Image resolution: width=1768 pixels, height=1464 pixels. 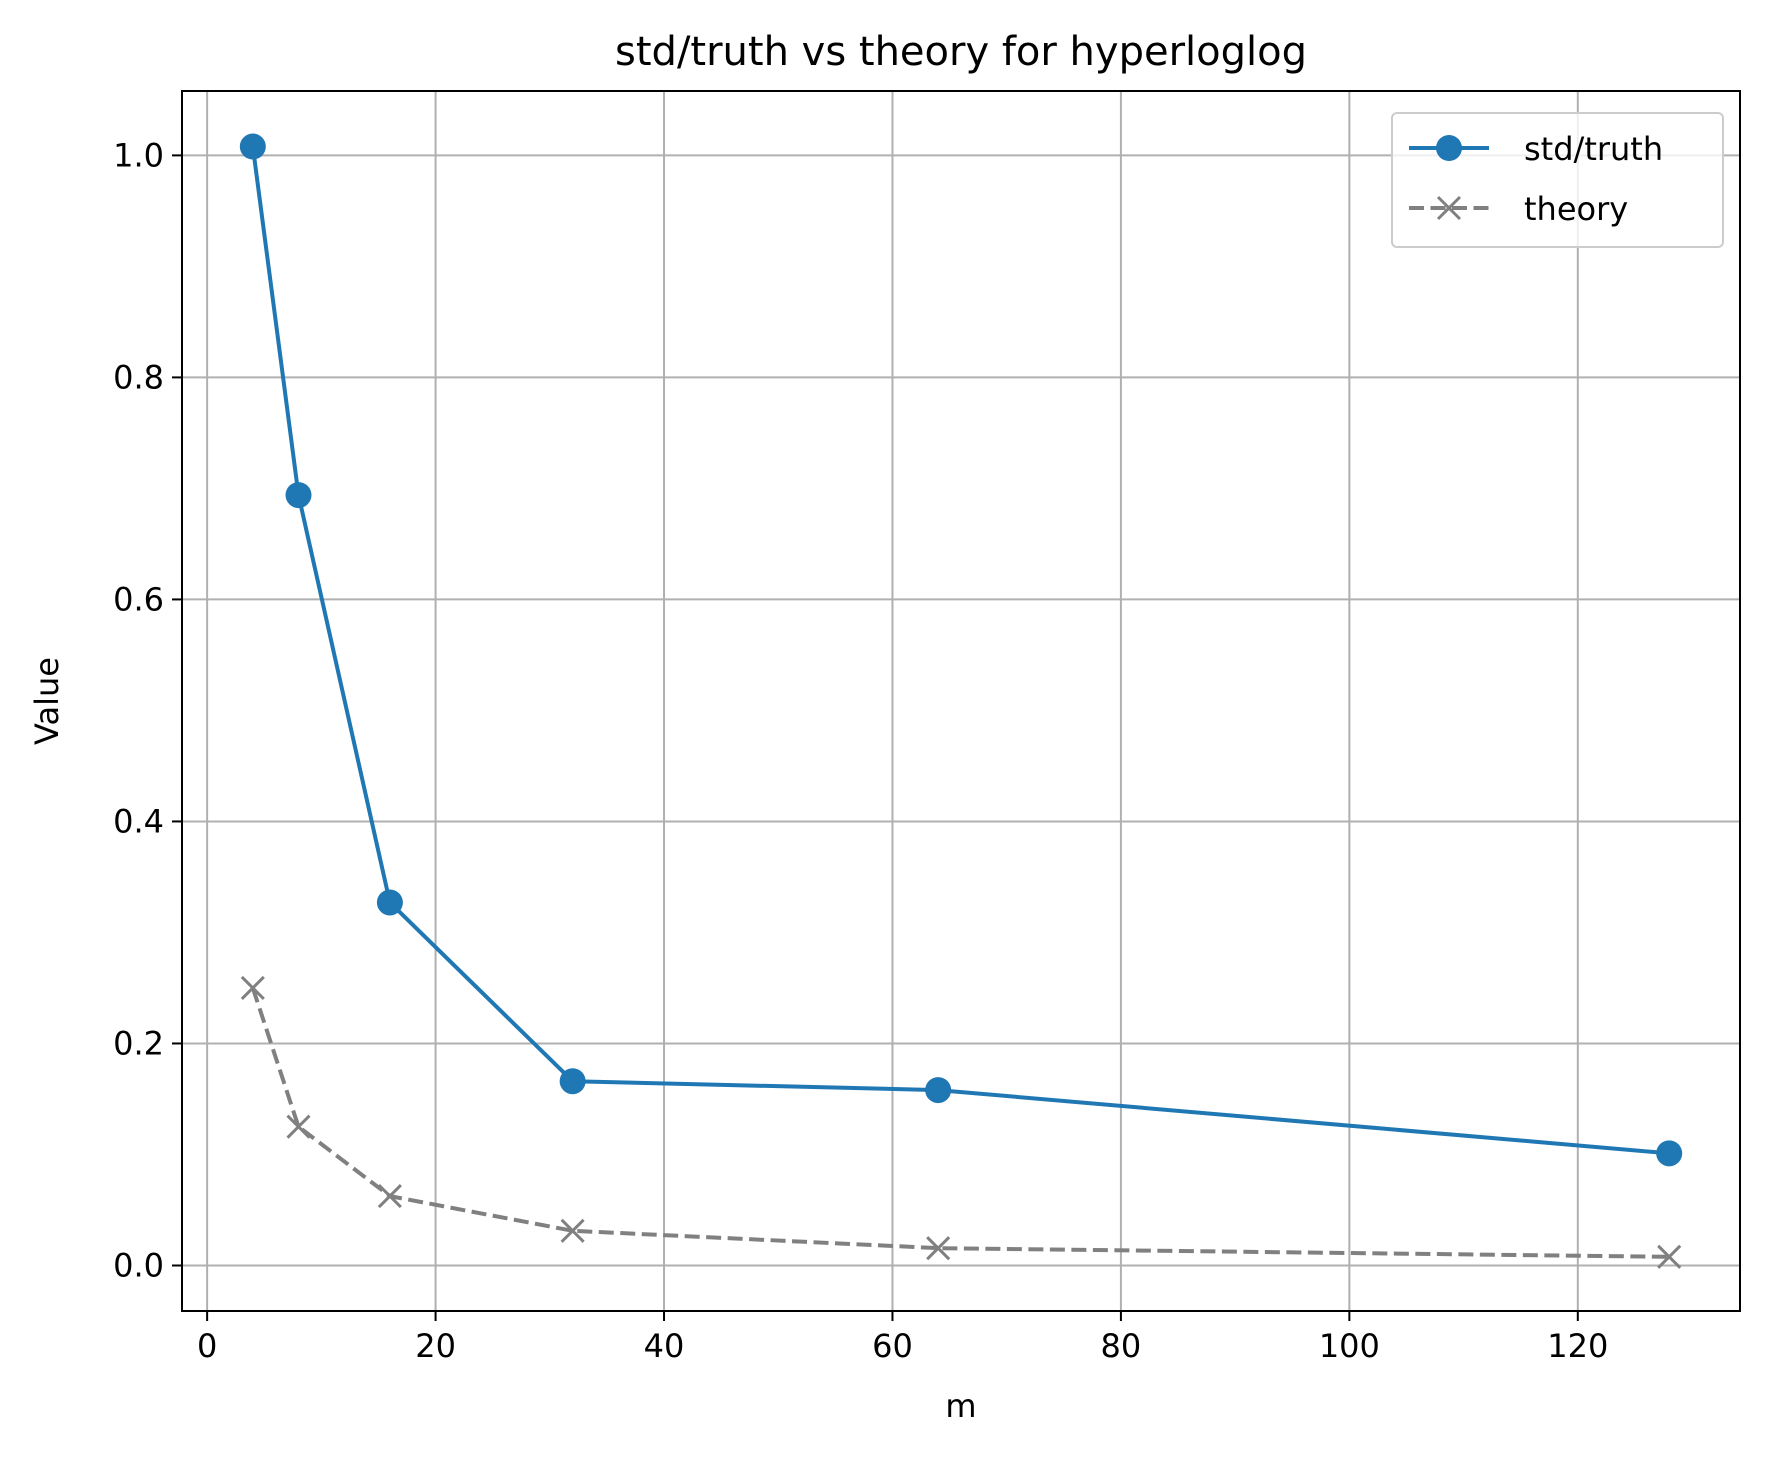 I want to click on y-tick-label: 0.4, so click(x=138, y=821).